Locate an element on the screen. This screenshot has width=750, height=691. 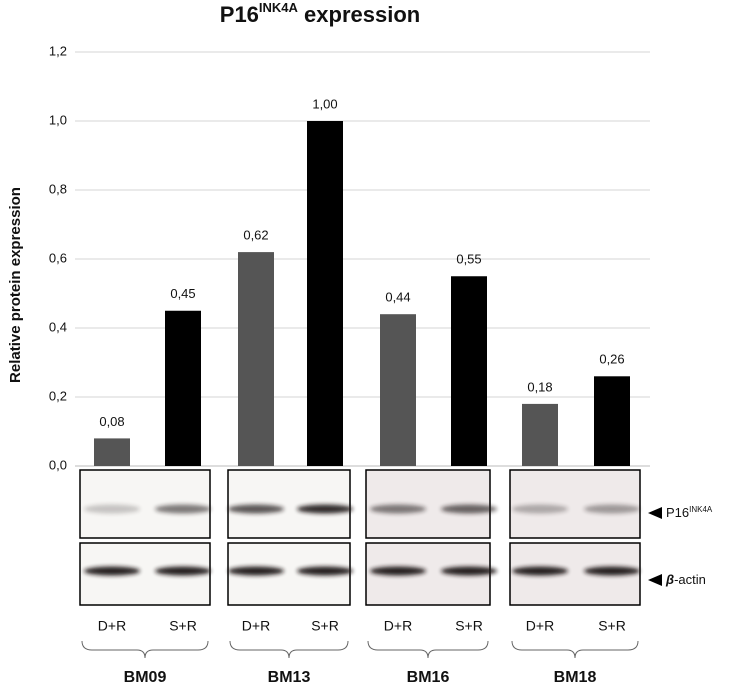
blot-label: P16INK4A is located at coordinates (689, 513).